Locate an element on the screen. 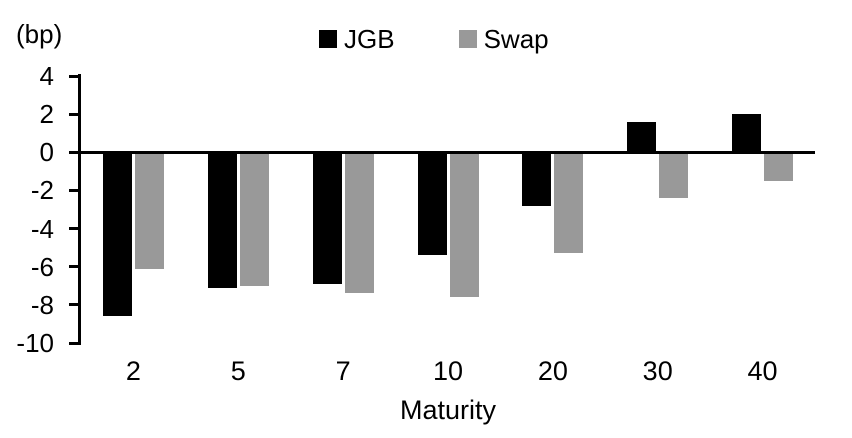  legend: JGB Swap is located at coordinates (434, 39).